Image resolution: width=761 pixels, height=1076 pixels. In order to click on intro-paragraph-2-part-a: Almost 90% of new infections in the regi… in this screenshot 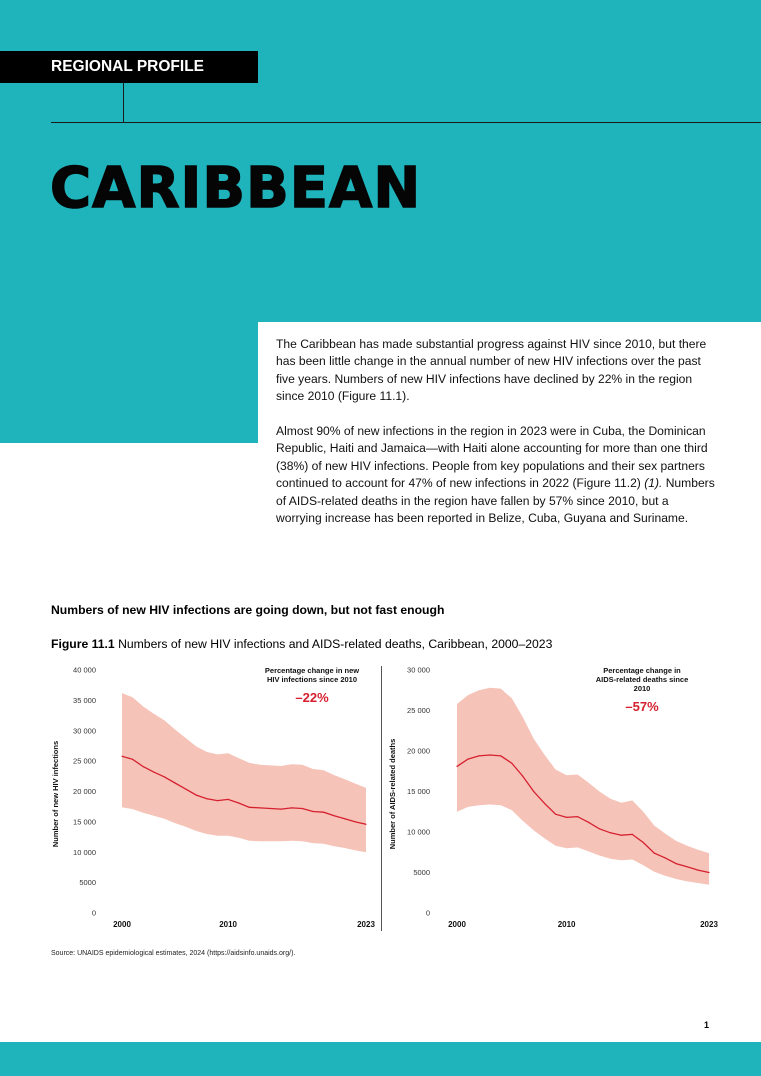, I will do `click(492, 457)`.